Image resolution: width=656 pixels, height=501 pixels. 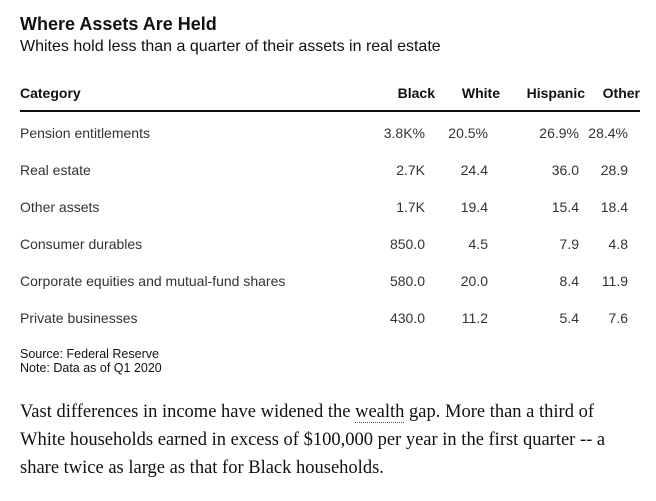 I want to click on wealth-link: wealth, so click(x=380, y=412).